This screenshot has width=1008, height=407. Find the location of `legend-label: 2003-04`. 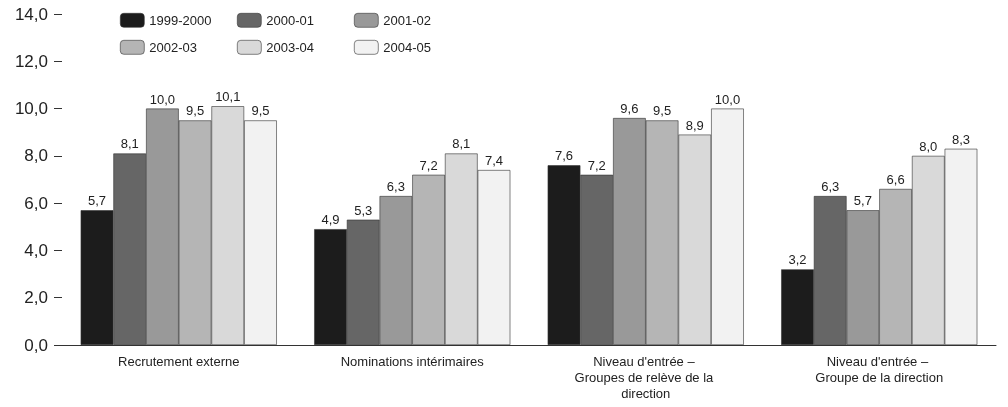

legend-label: 2003-04 is located at coordinates (290, 47).